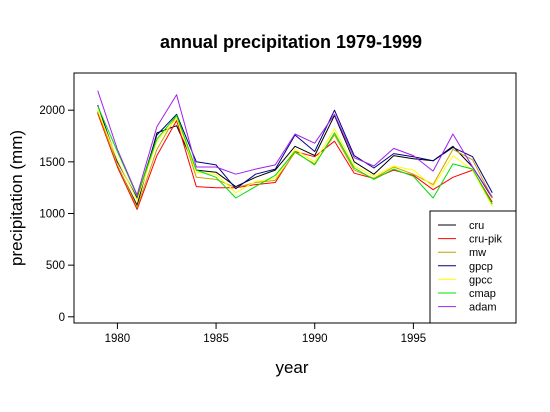  Describe the element at coordinates (16, 198) in the screenshot. I see `y-axis-label: precipitation (mm)` at that location.